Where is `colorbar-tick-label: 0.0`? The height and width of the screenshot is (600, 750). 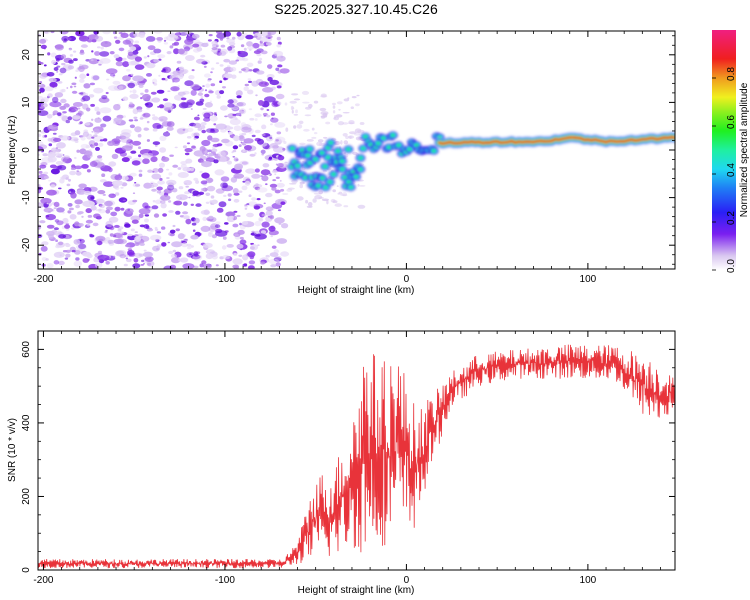
colorbar-tick-label: 0.0 is located at coordinates (731, 266).